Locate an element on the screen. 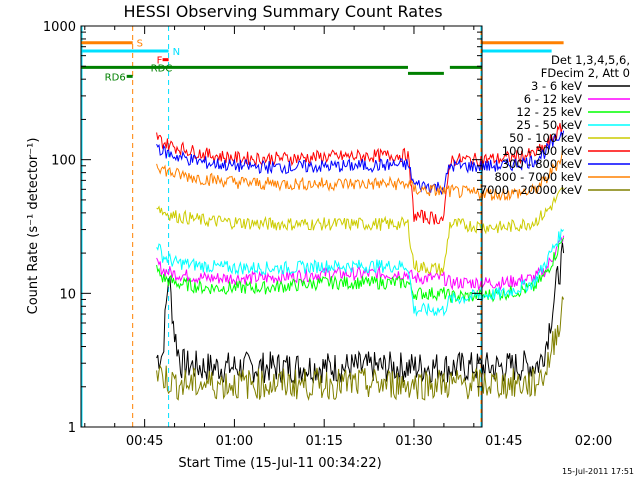  y-tick-label: 1 is located at coordinates (72, 428).